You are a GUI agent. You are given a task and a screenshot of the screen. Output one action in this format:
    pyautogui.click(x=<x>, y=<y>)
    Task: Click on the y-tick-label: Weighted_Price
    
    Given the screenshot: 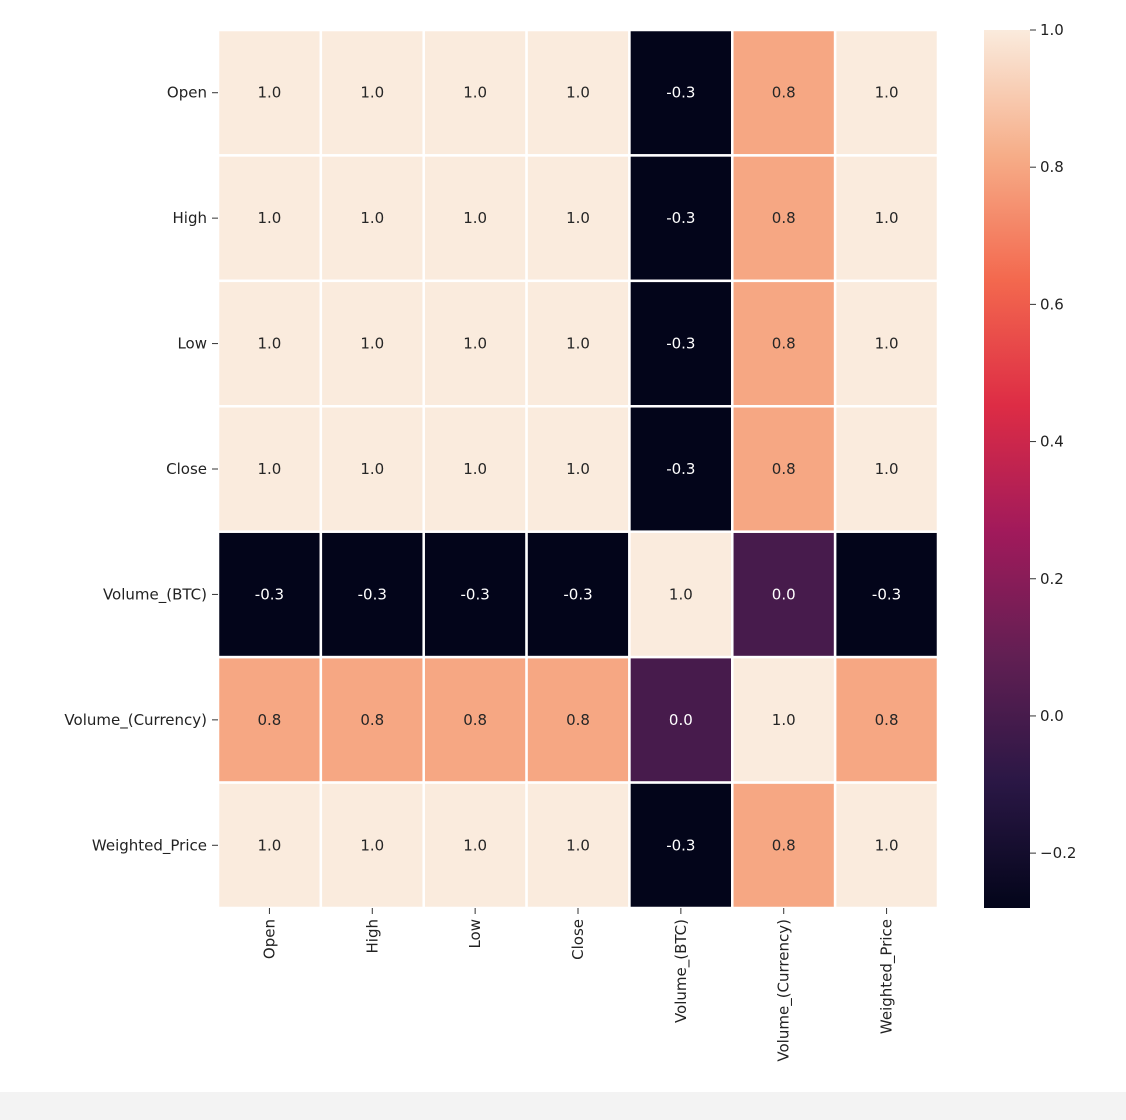 What is the action you would take?
    pyautogui.click(x=149, y=845)
    